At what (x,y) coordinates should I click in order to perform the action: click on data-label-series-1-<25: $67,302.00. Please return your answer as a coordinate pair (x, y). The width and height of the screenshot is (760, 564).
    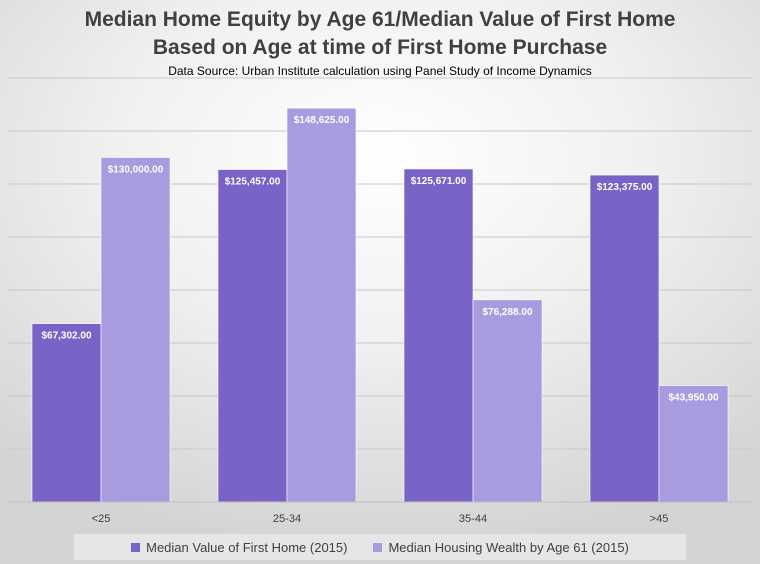
    Looking at the image, I should click on (66, 336).